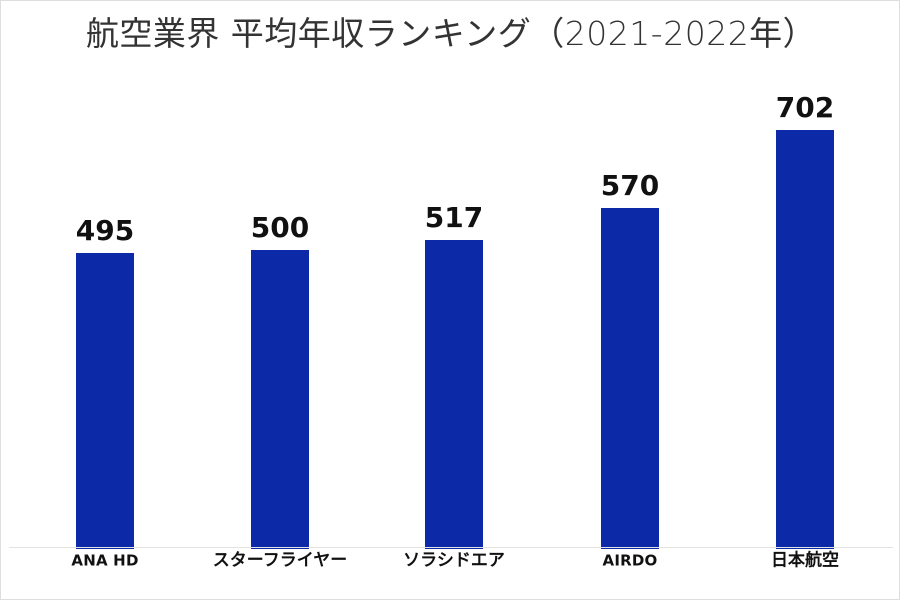 The width and height of the screenshot is (900, 600). I want to click on bar-value-label: 517, so click(454, 217).